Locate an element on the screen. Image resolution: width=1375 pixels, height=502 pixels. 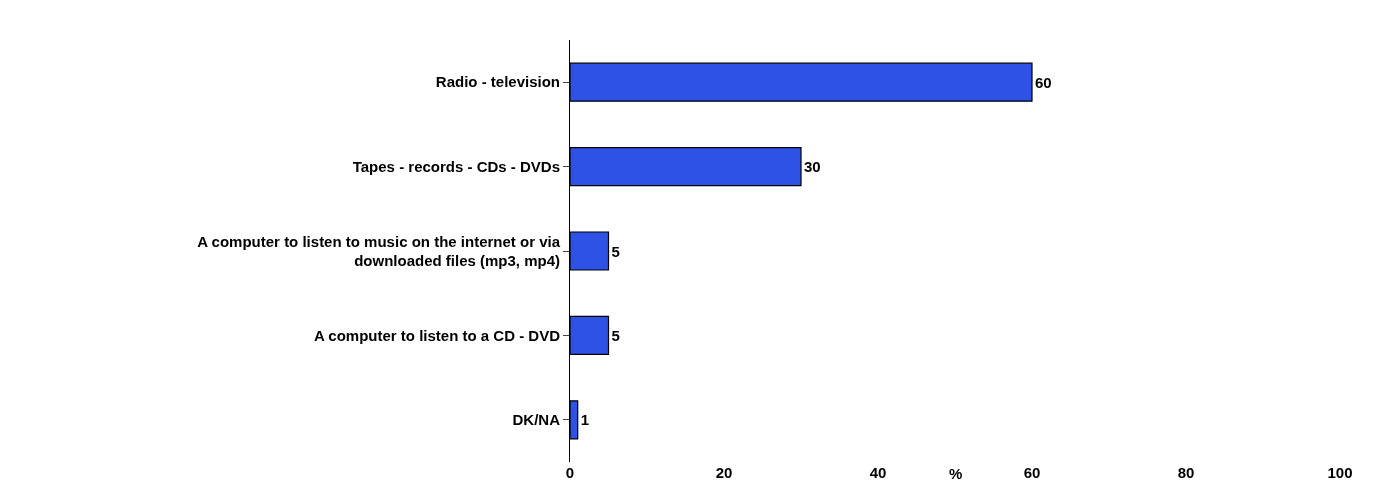
y-tick-label: Tapes - records - CDs - DVDs is located at coordinates (456, 166).